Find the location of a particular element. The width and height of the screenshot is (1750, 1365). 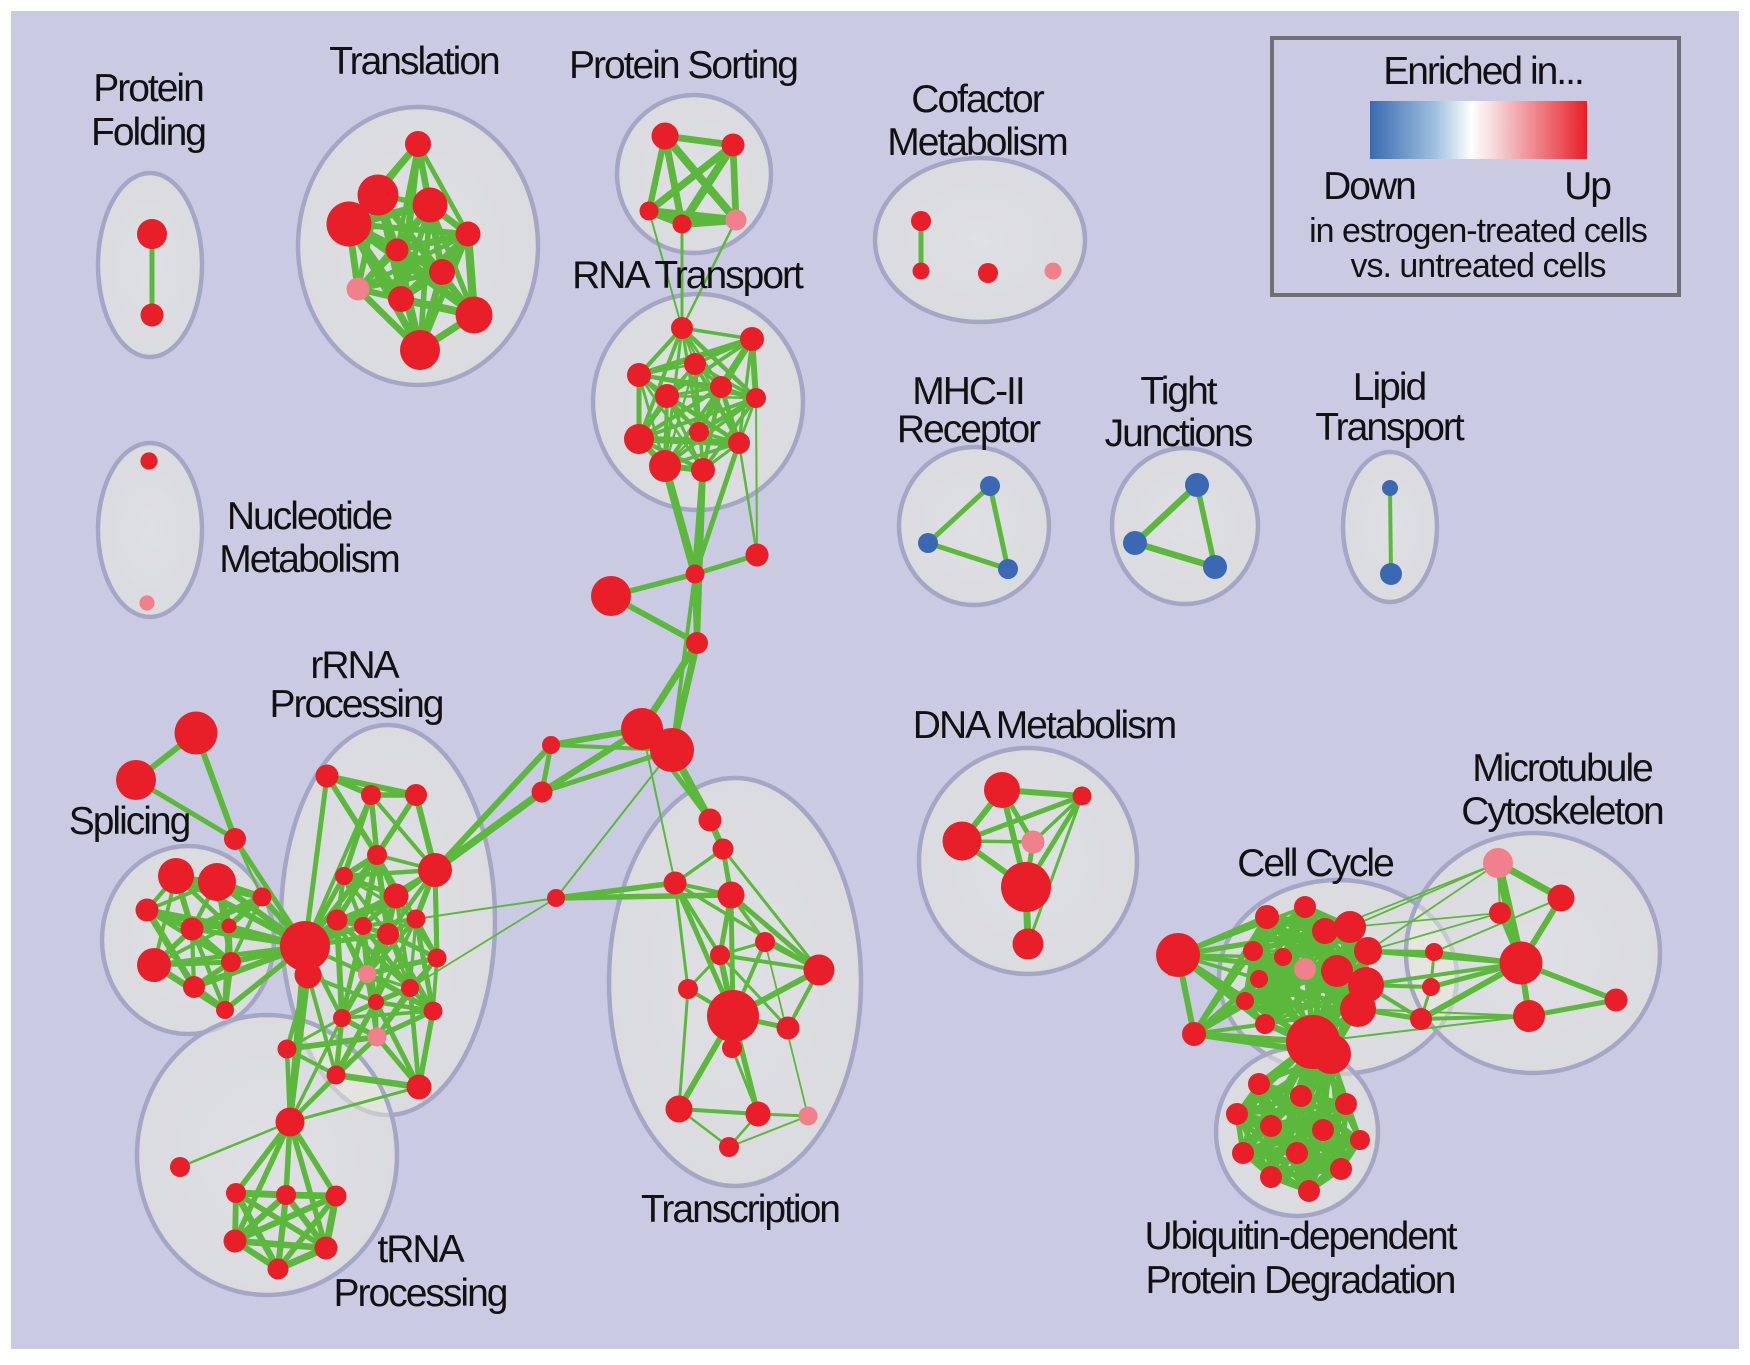

svg-text: Cell Cycle is located at coordinates (1315, 863).